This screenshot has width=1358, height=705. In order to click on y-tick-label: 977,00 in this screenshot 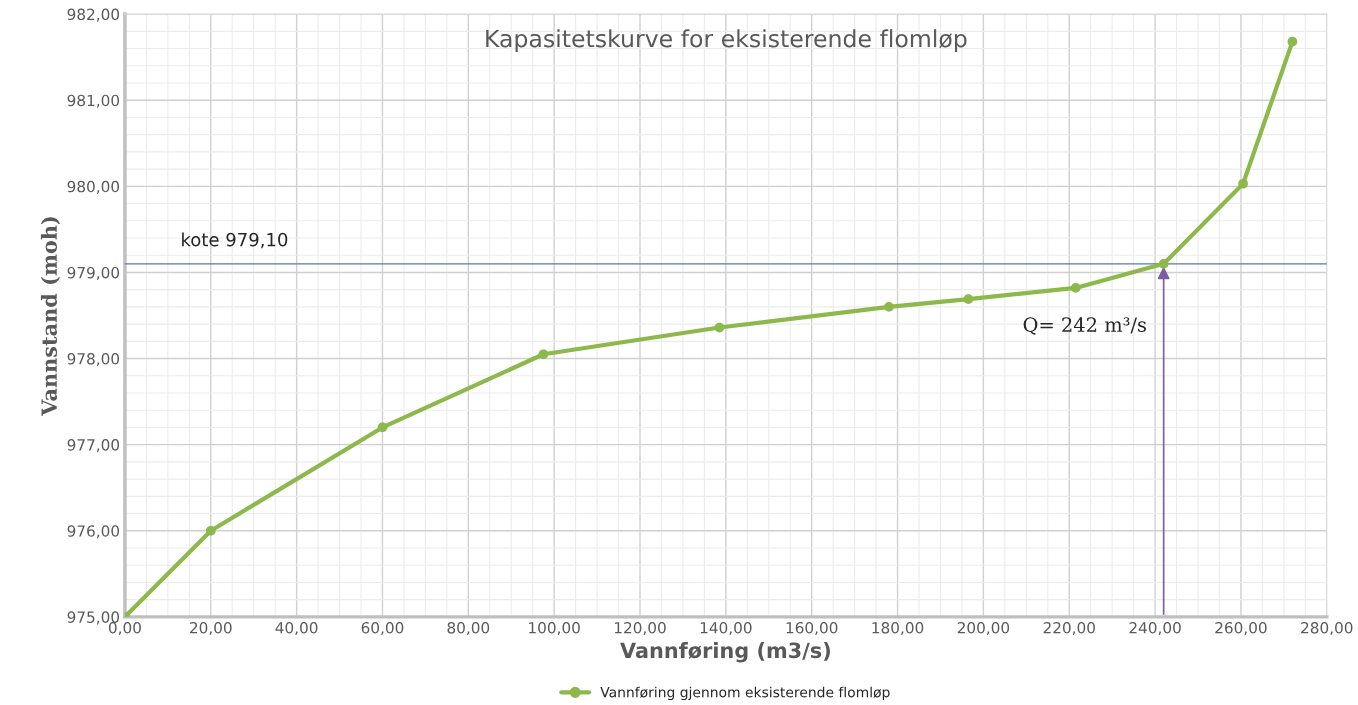, I will do `click(93, 446)`.